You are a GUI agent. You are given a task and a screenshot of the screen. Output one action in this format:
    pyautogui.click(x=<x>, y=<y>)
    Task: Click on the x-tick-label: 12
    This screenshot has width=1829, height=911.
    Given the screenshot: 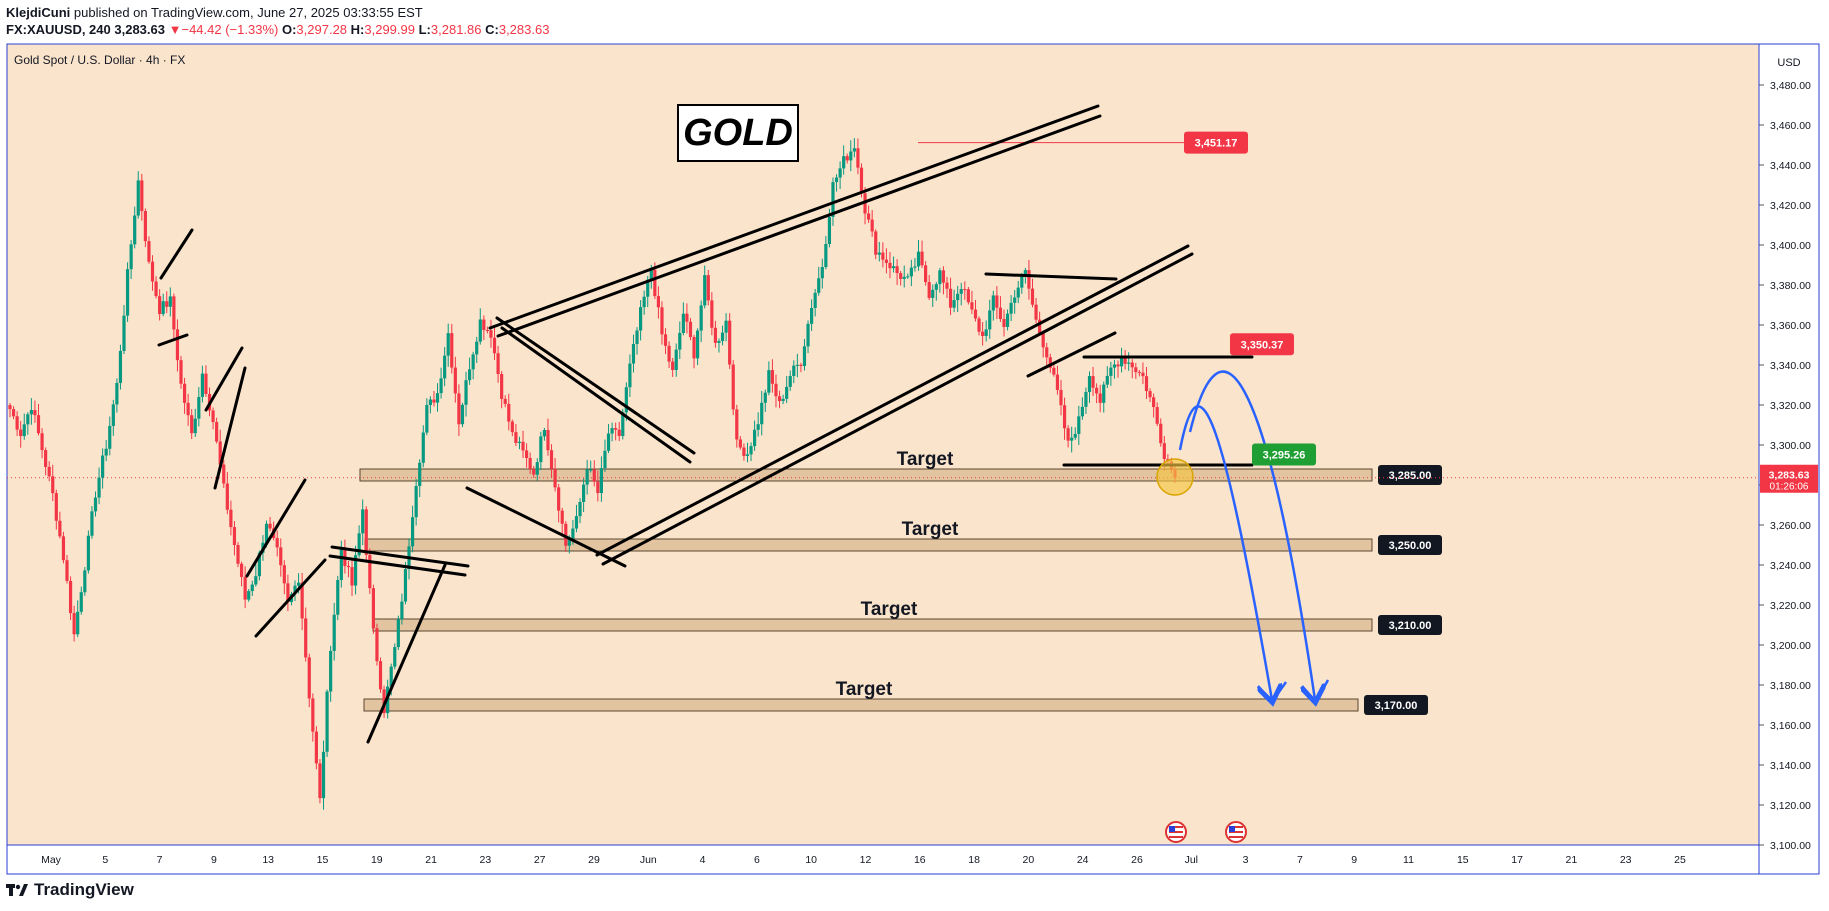 What is the action you would take?
    pyautogui.click(x=866, y=860)
    